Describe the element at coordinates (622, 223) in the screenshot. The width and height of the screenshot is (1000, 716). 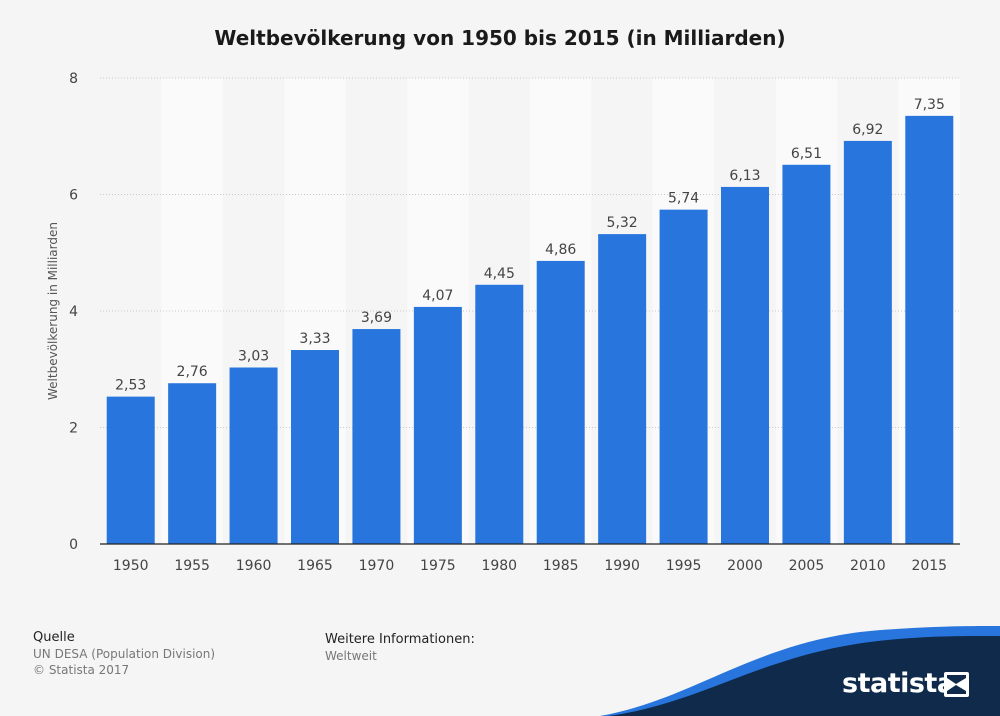
I see `value-label: 5,32` at that location.